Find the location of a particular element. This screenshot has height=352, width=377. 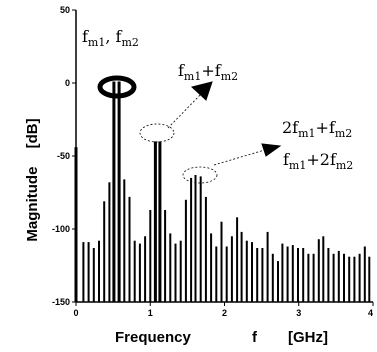

label-third-order-imd-lower: fm1+2fm2 is located at coordinates (318, 161).